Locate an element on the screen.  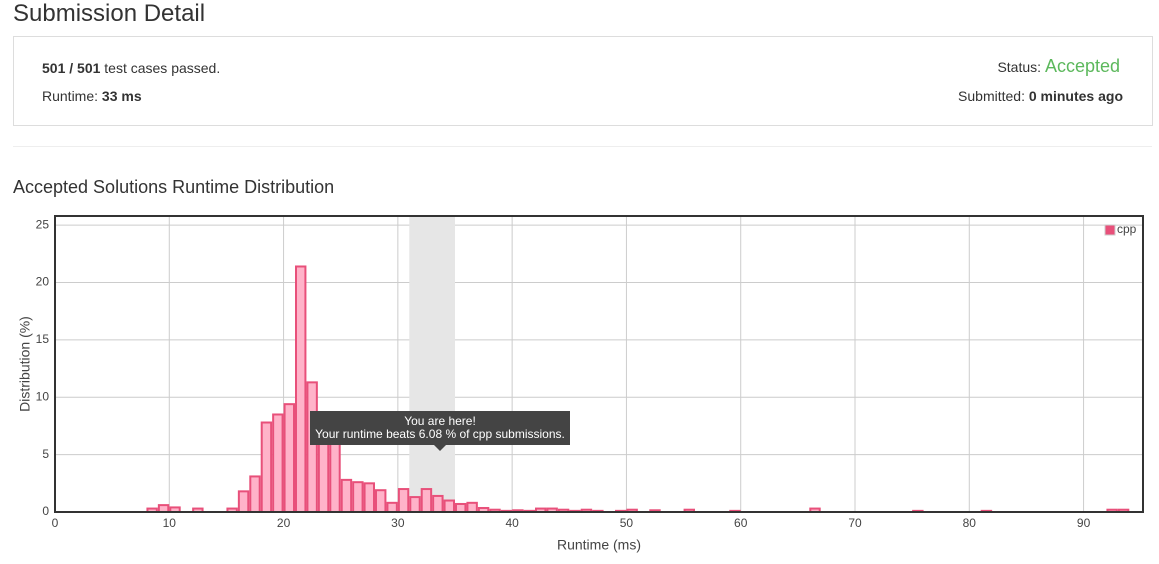
highlight-band is located at coordinates (432, 364).